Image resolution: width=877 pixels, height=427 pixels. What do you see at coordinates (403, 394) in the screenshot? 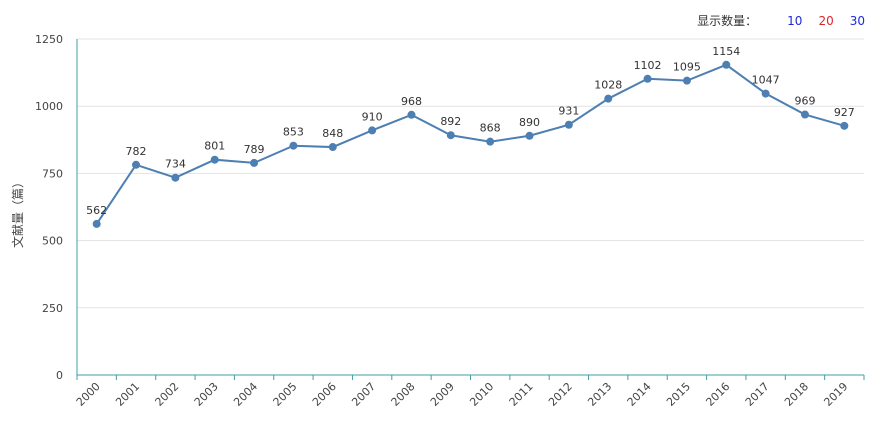
I see `x-tick-label: 2008` at bounding box center [403, 394].